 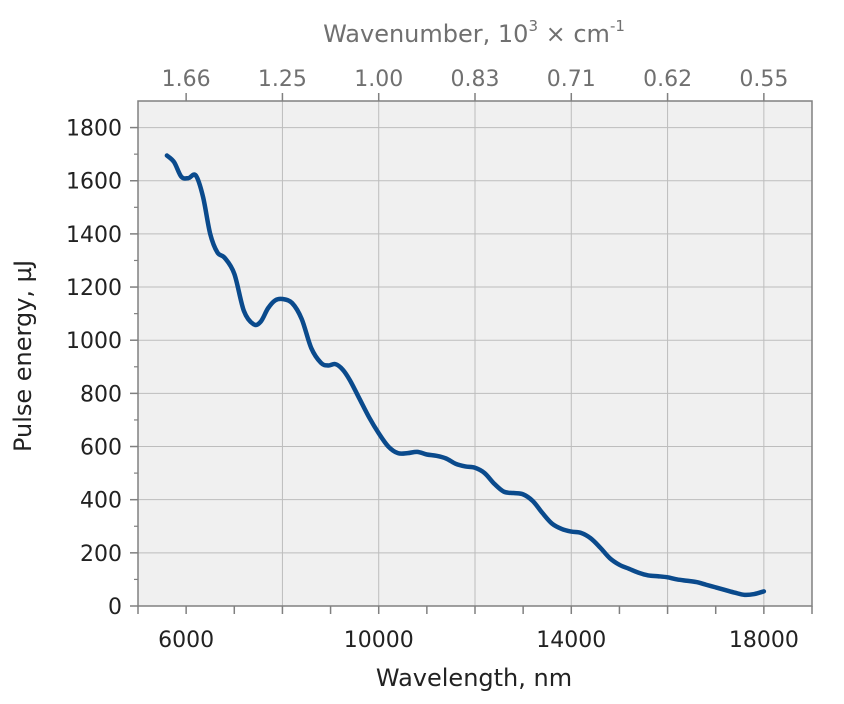 I want to click on x-axis-label: Wavelength, nm, so click(x=474, y=678).